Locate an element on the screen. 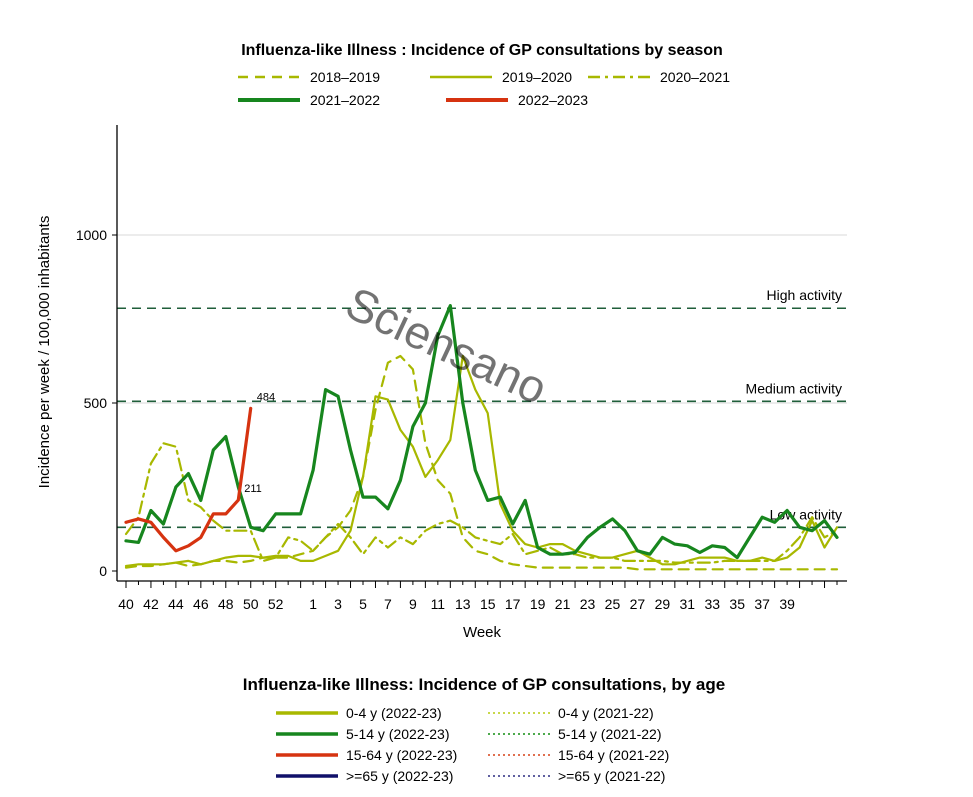 The image size is (973, 797). age-legend-label: 5-14 y (2022-23) is located at coordinates (398, 734).